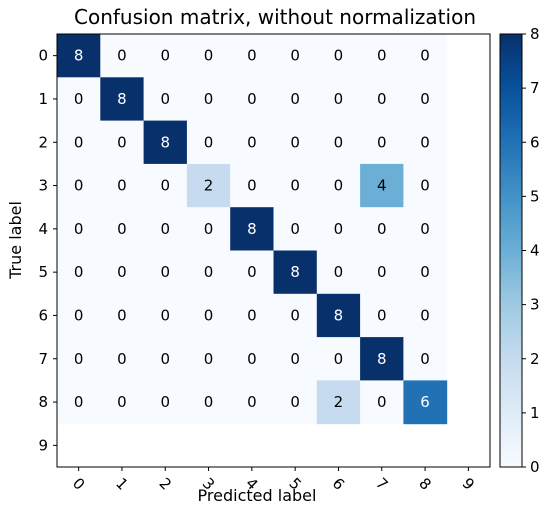  Describe the element at coordinates (382, 186) in the screenshot. I see `cell-value-label: 4` at that location.